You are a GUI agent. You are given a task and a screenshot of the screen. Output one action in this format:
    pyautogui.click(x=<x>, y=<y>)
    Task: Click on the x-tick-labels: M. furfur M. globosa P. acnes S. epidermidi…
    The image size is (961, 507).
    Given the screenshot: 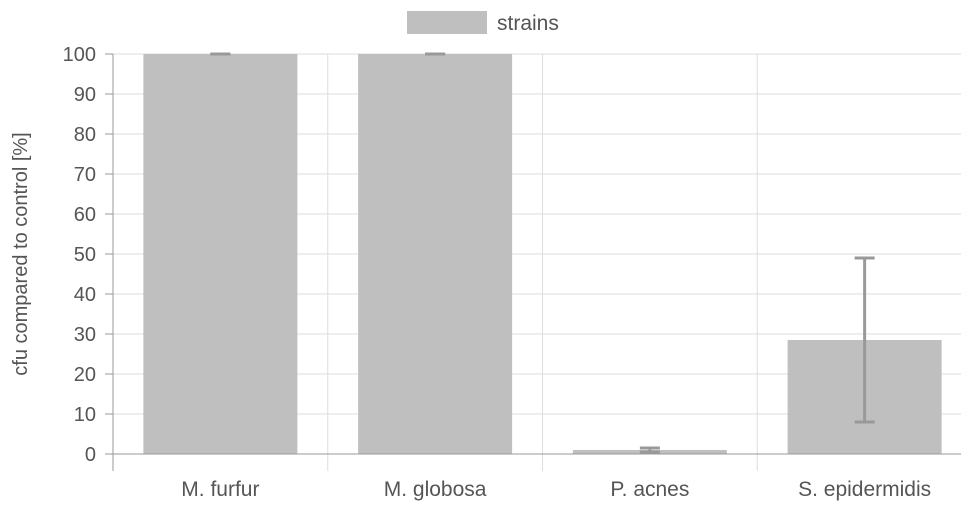 What is the action you would take?
    pyautogui.click(x=556, y=489)
    